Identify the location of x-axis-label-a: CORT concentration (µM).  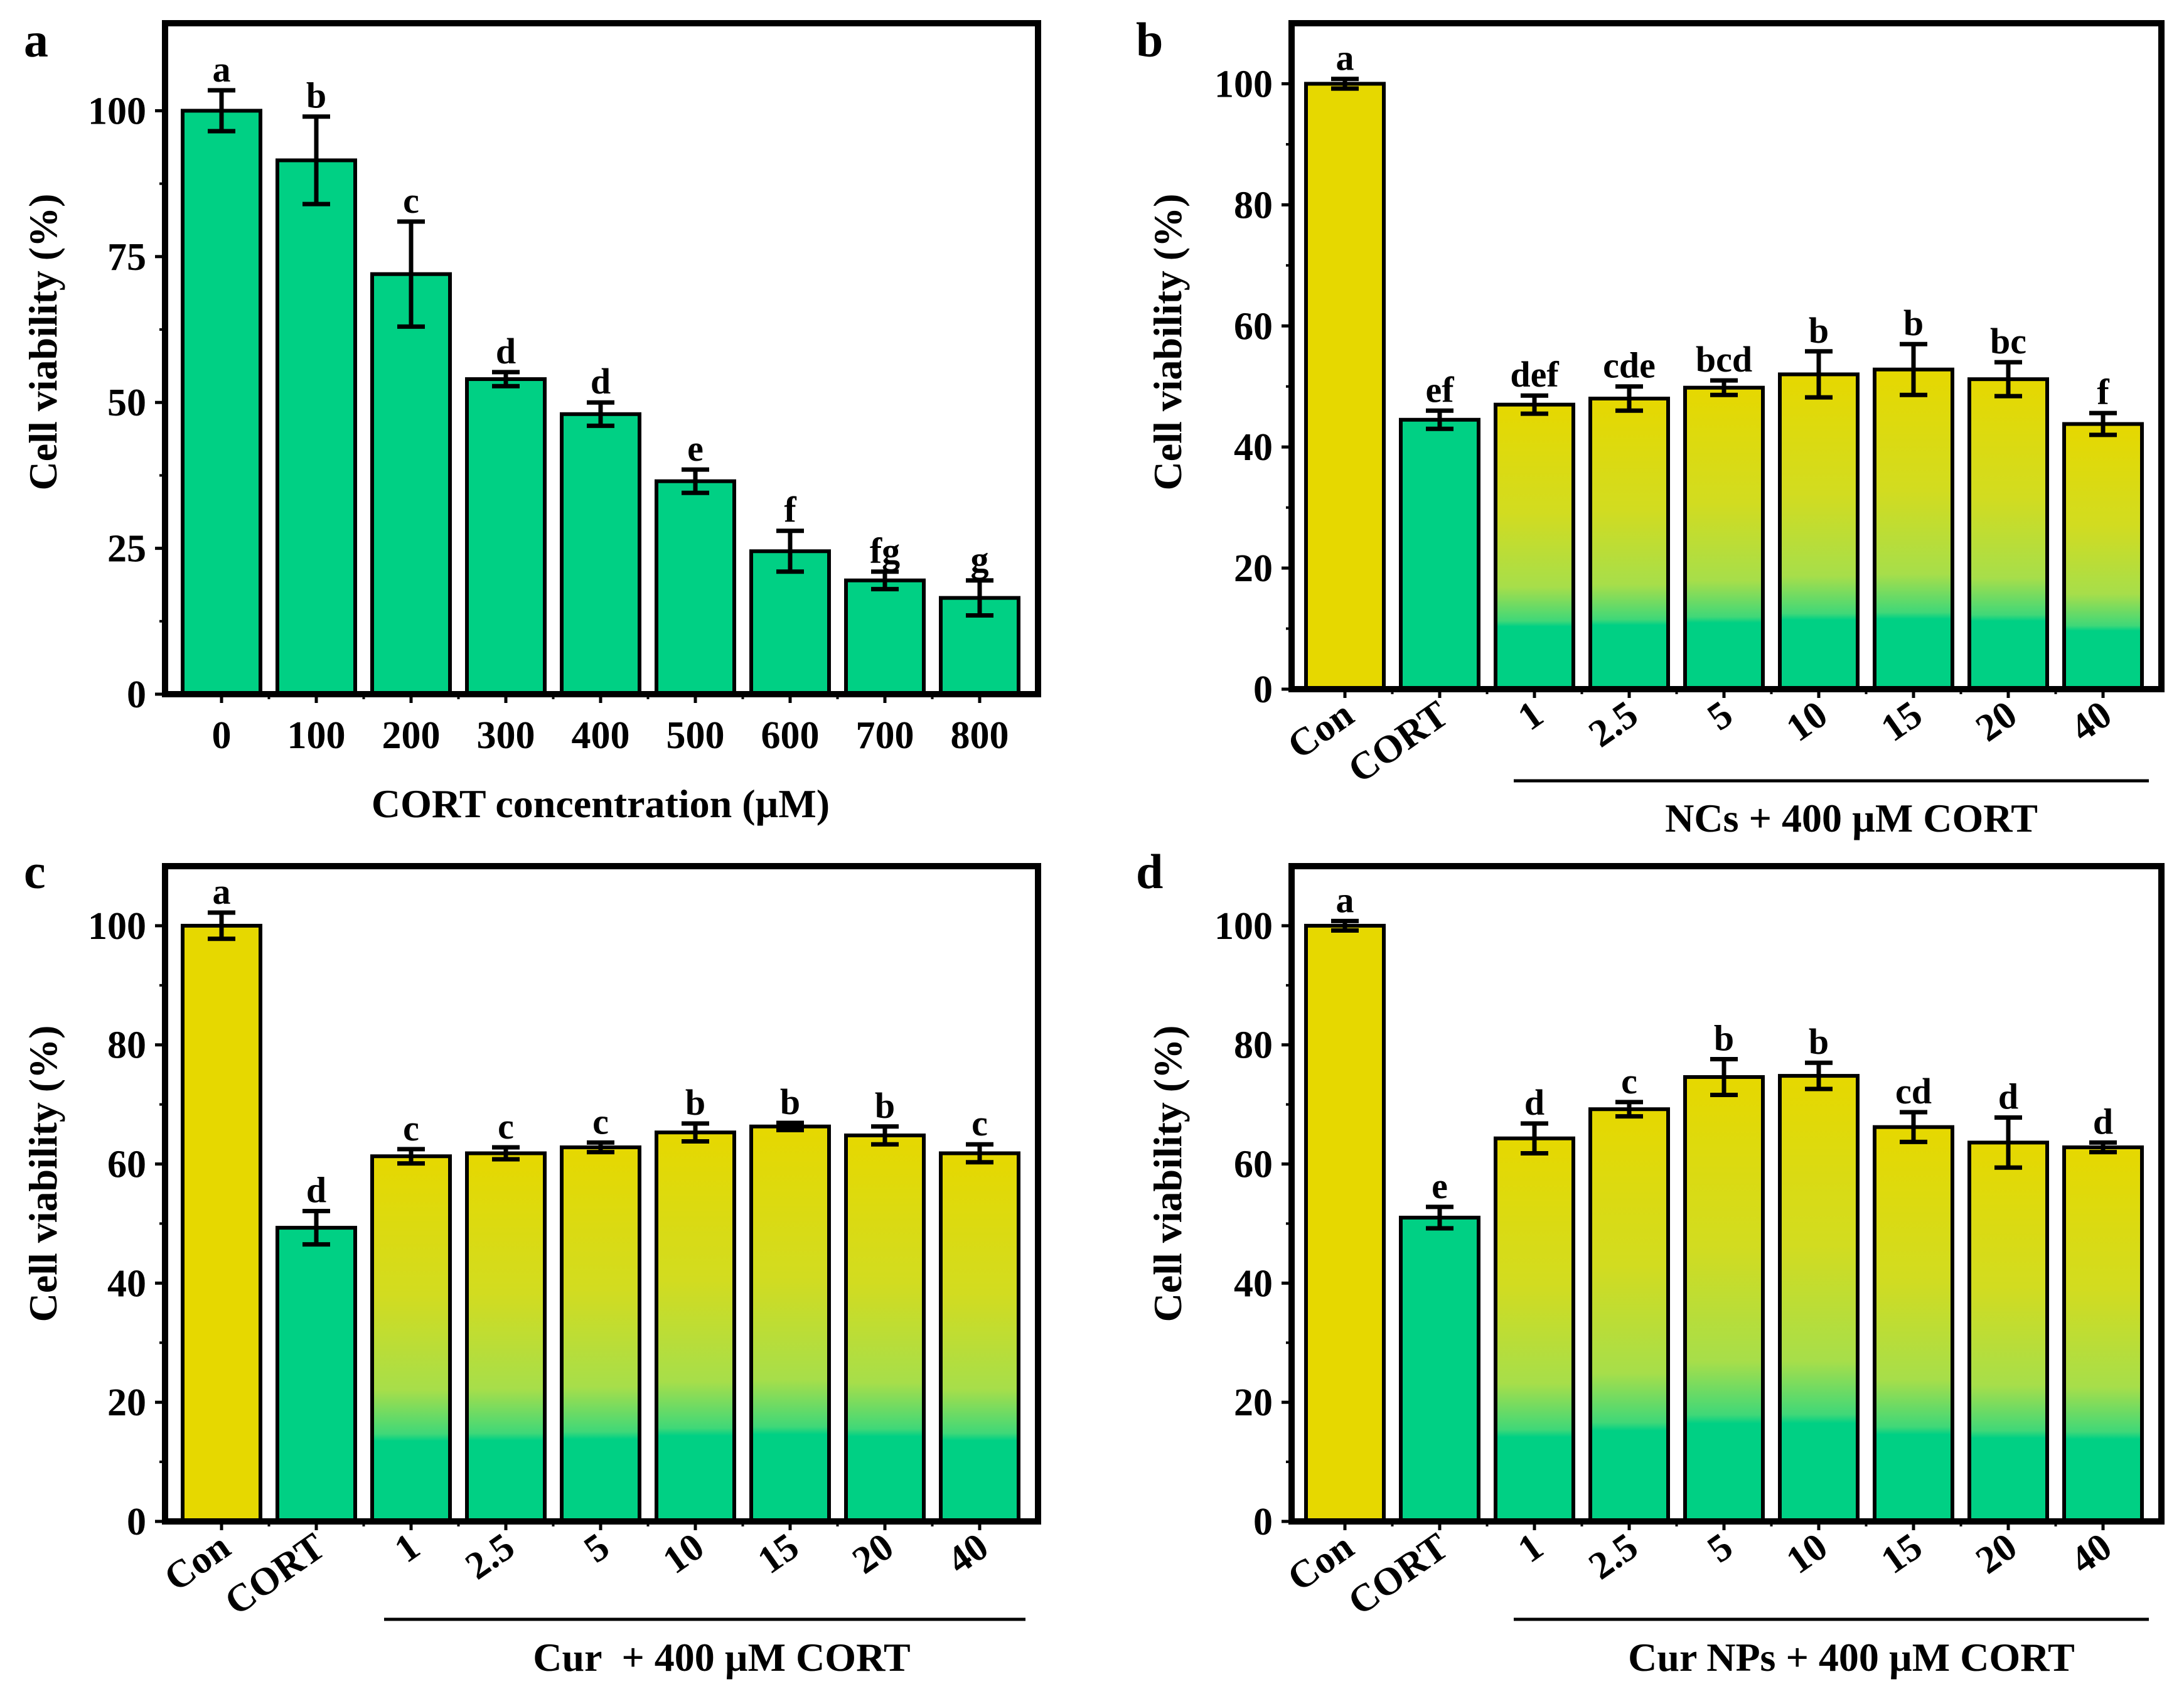
(601, 803).